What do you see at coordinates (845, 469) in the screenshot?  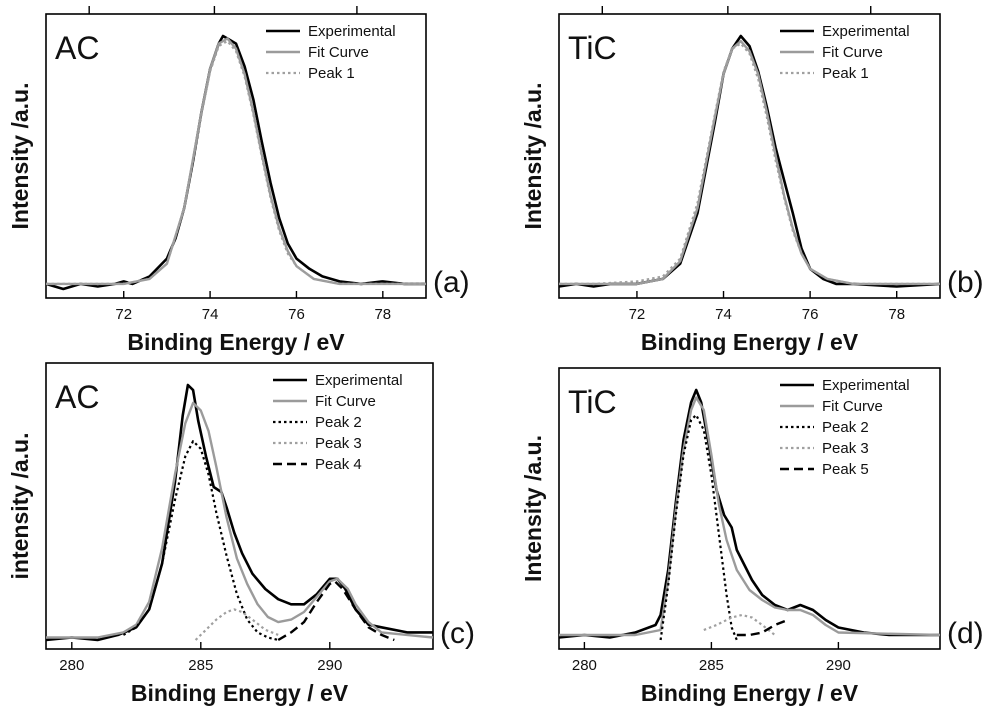 I see `legend-label: Peak 5` at bounding box center [845, 469].